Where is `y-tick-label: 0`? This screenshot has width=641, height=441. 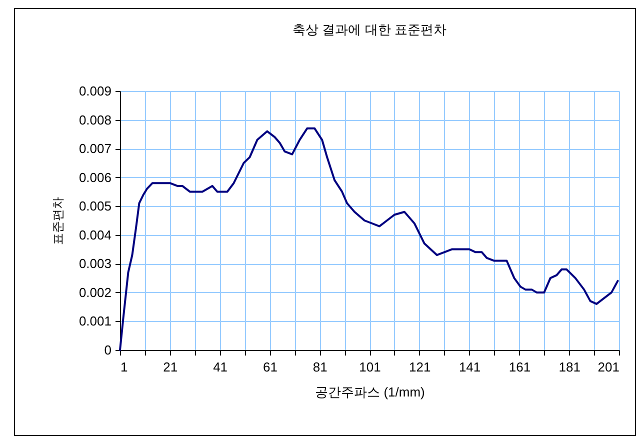 y-tick-label: 0 is located at coordinates (108, 350).